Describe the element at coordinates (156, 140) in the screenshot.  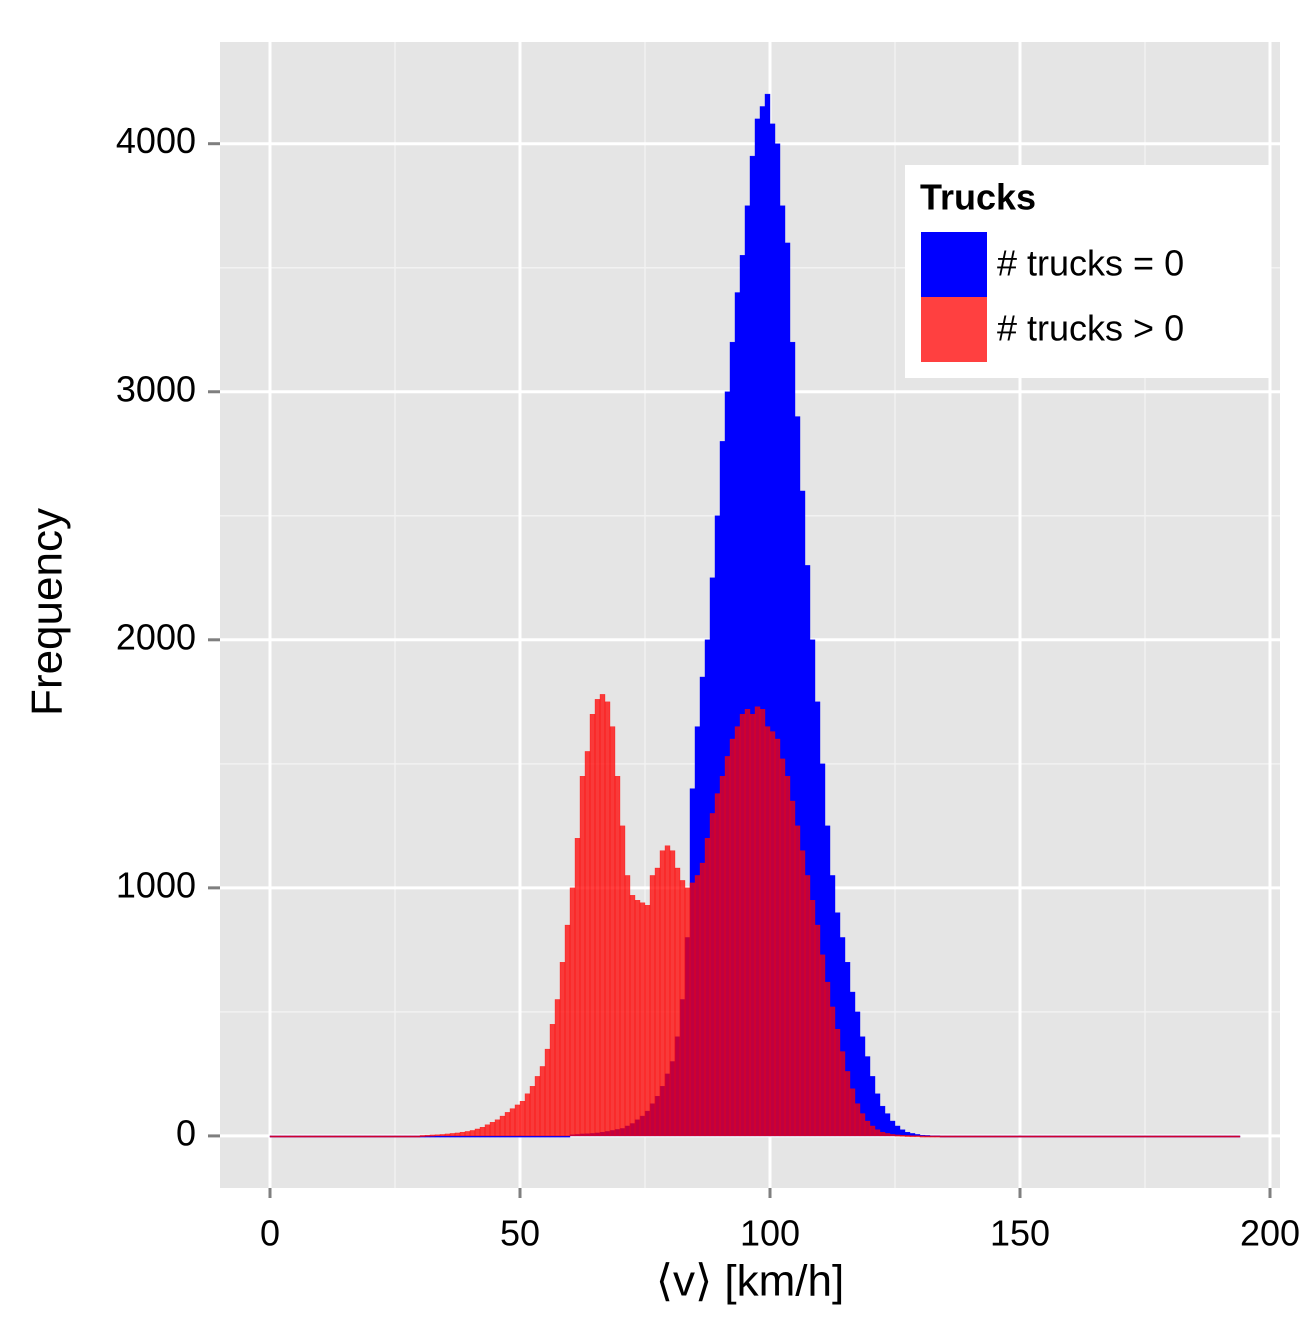
I see `y-tick-label: 4000` at that location.